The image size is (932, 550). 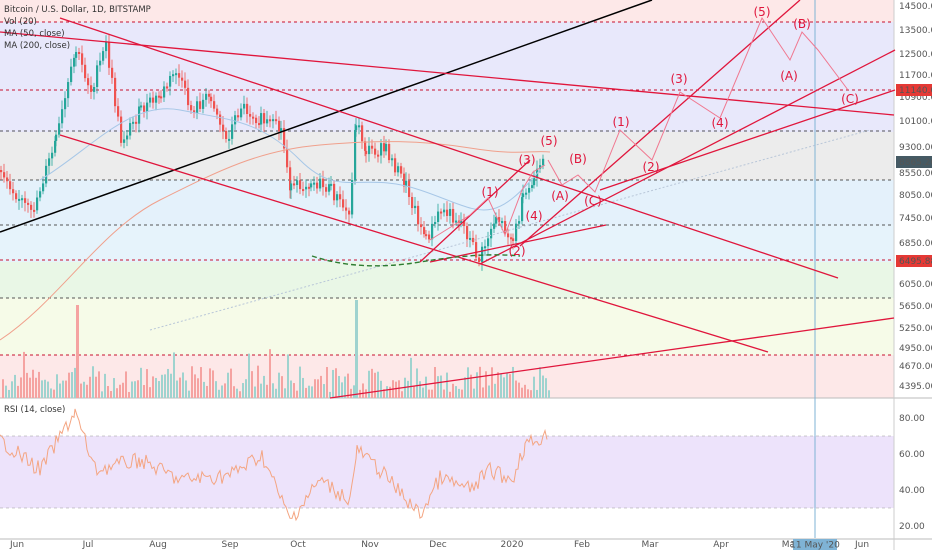 What do you see at coordinates (802, 24) in the screenshot?
I see `wave-label: (B)` at bounding box center [802, 24].